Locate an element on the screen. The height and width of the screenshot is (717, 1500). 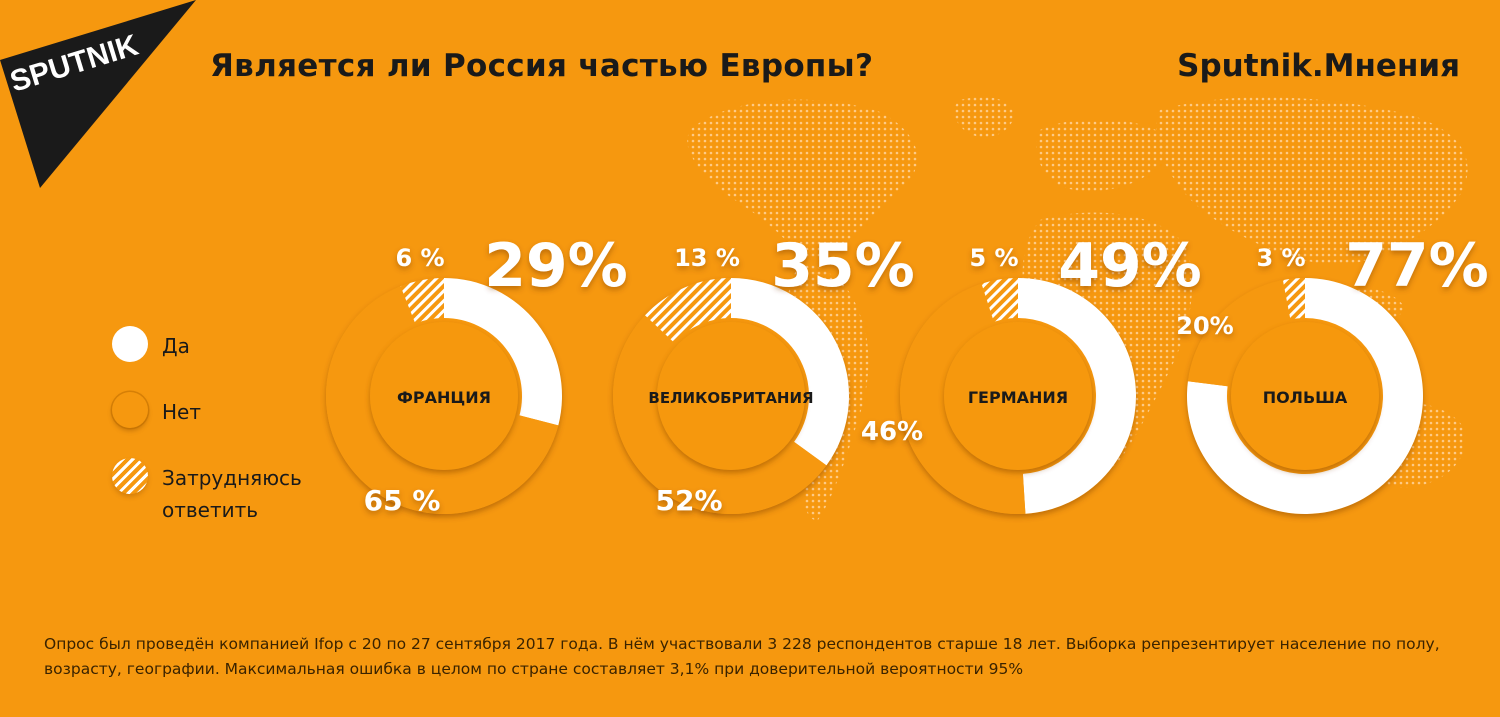
donut-uk: ВЕЛИКОБРИТАНИЯ 35% 13 % 52% is located at coordinates (763, 374).